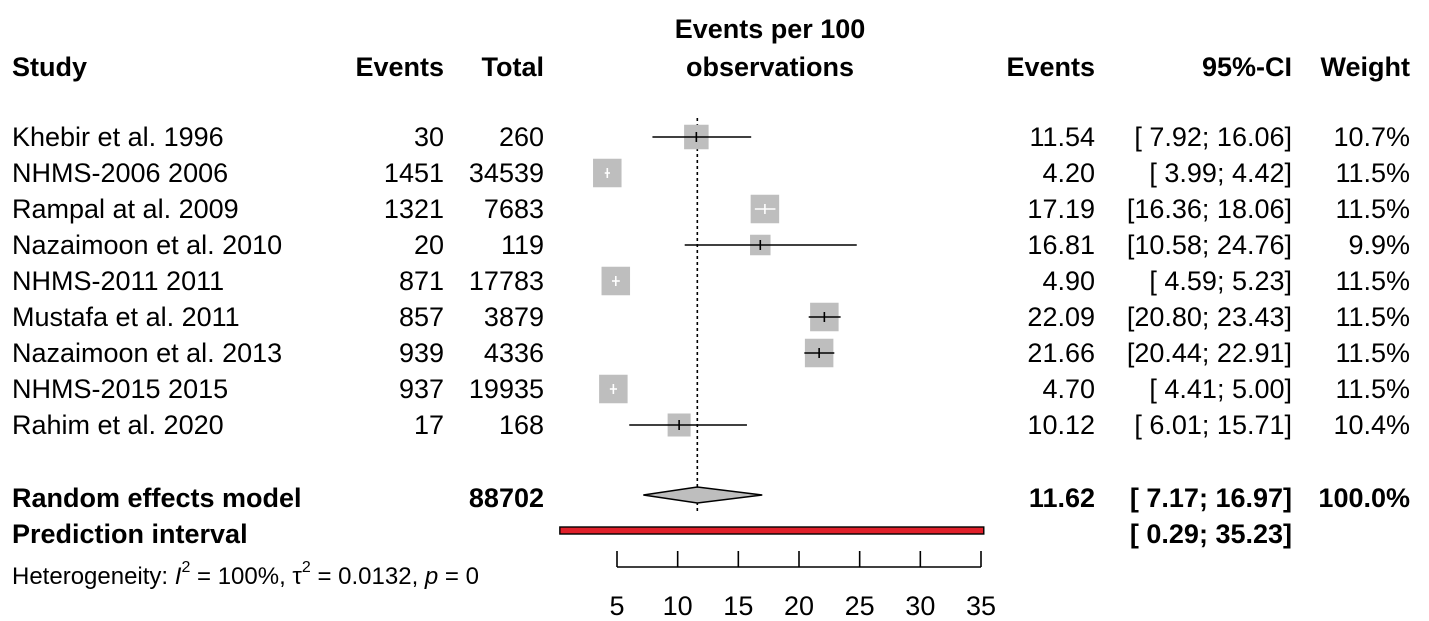  What do you see at coordinates (1213, 137) in the screenshot?
I see `study-ci-0: [ 7.92; 16.06]` at bounding box center [1213, 137].